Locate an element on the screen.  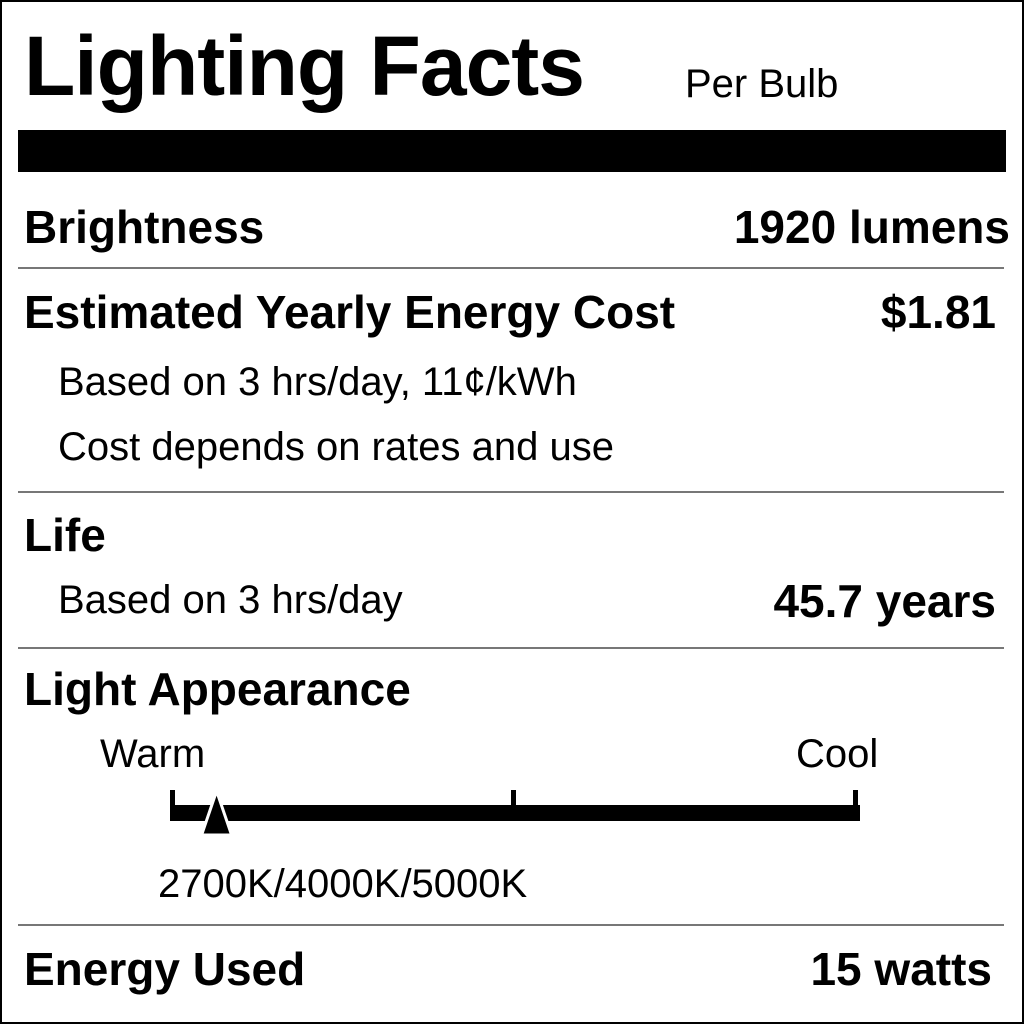
appearance-label: Light Appearance is located at coordinates (217, 689).